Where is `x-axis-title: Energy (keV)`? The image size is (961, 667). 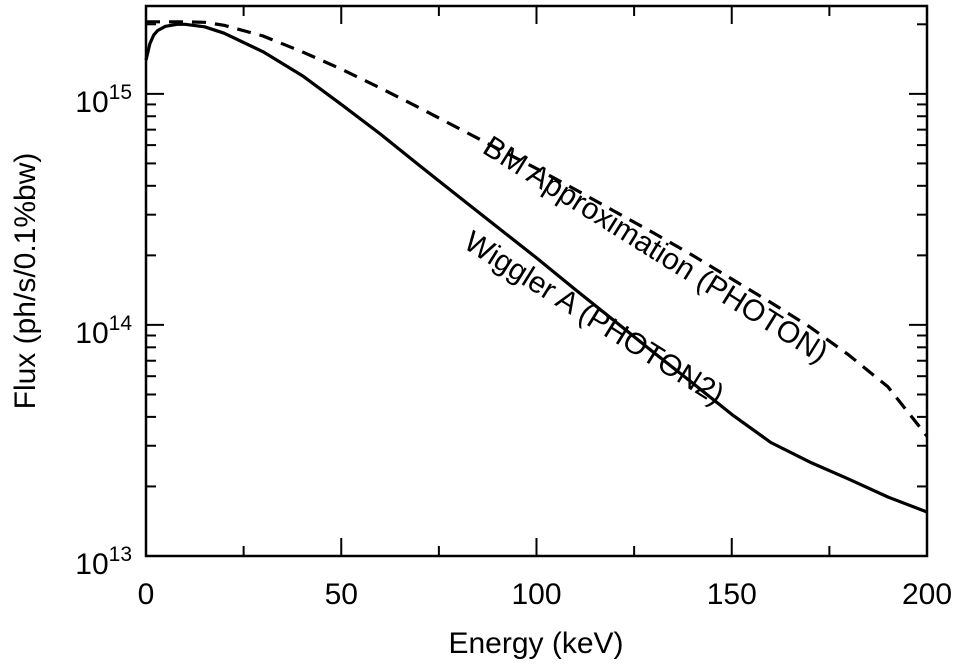 x-axis-title: Energy (keV) is located at coordinates (535, 643).